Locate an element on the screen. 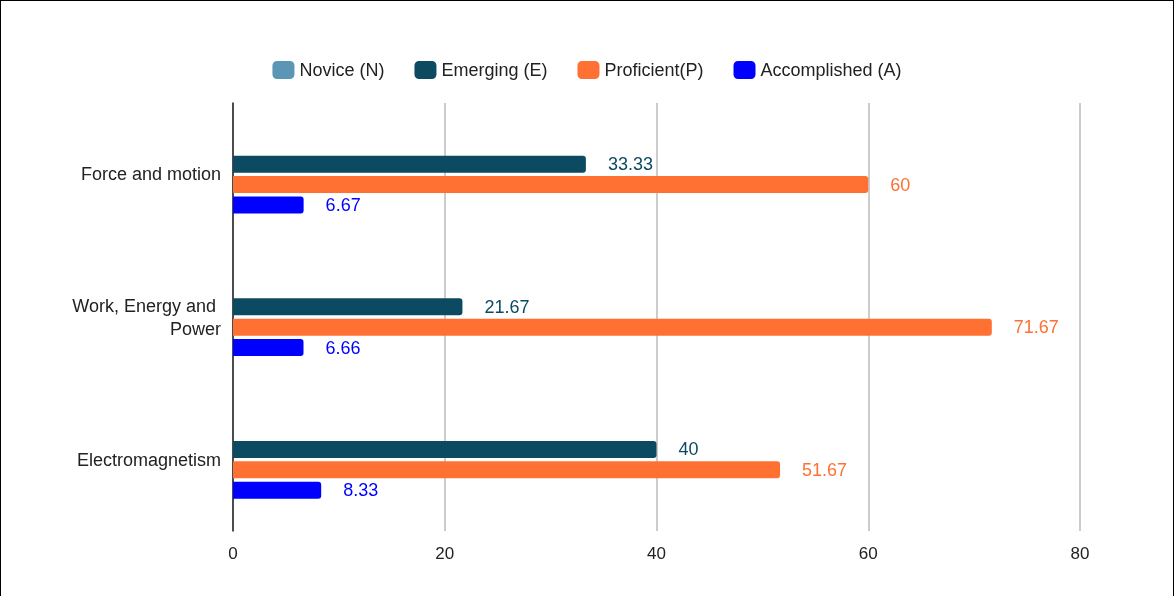  data-label: 6.67 is located at coordinates (343, 204).